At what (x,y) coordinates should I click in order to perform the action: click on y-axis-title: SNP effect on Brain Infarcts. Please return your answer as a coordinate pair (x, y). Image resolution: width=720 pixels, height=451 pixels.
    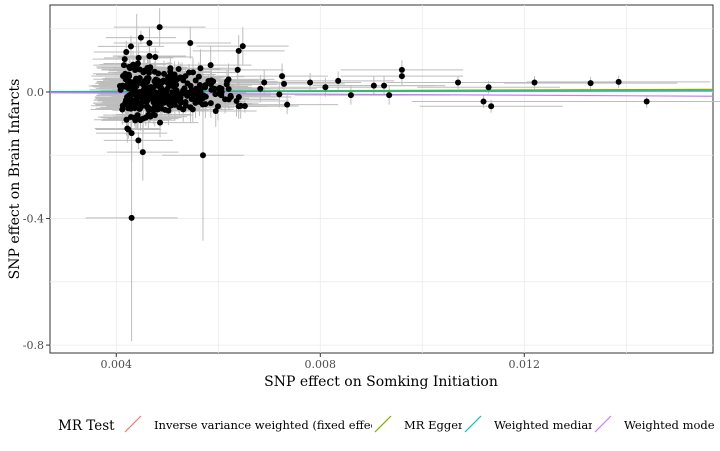
    Looking at the image, I should click on (15, 179).